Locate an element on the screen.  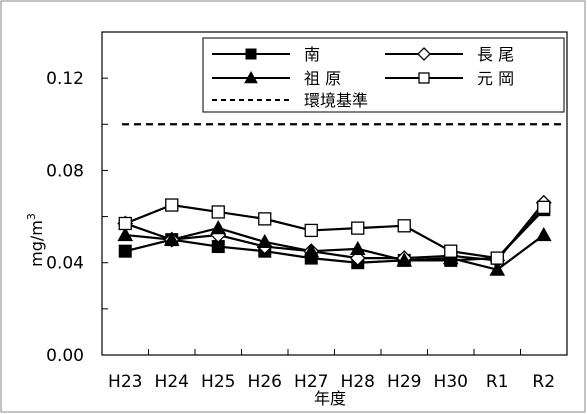
legend-label: 元 岡 is located at coordinates (495, 78).